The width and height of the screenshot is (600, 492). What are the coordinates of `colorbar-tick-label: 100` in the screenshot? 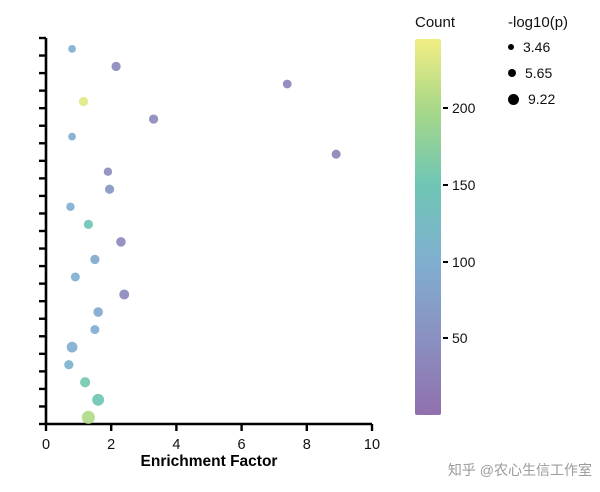 It's located at (464, 261).